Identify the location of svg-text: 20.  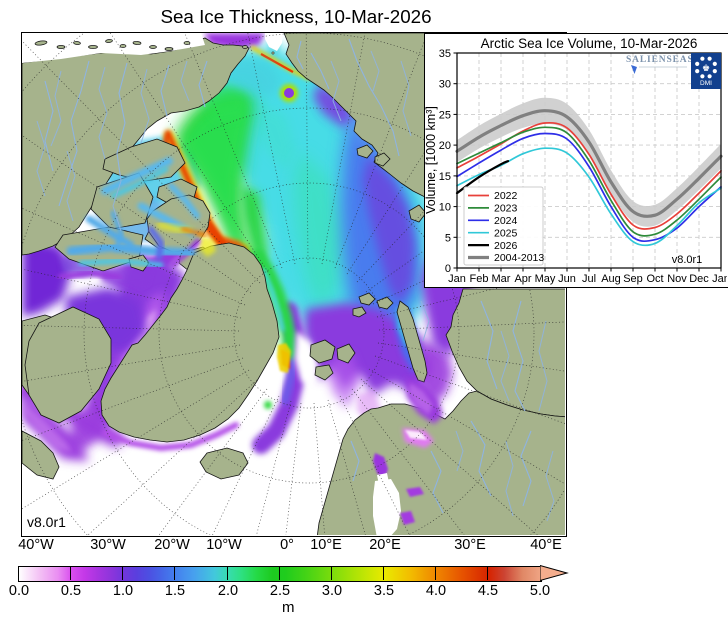
(445, 146).